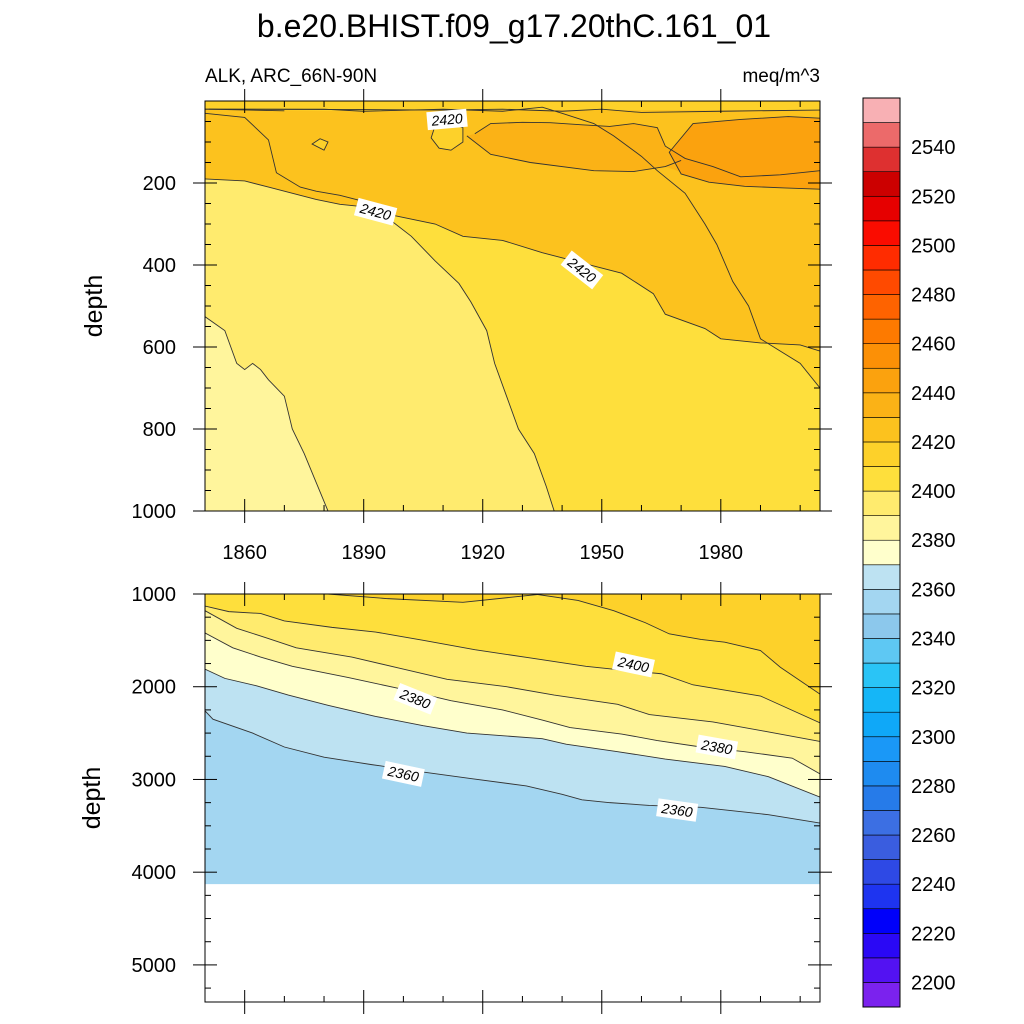  Describe the element at coordinates (933, 738) in the screenshot. I see `colorbar-label: 2300` at that location.